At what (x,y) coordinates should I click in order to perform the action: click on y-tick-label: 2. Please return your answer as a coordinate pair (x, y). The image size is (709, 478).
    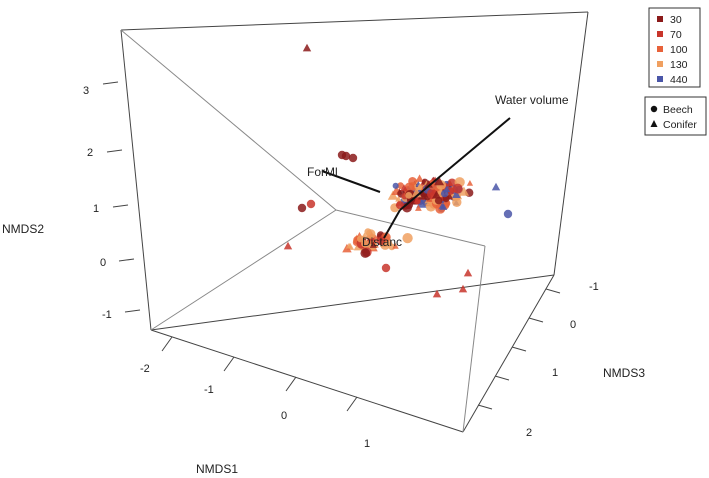
    Looking at the image, I should click on (90, 153).